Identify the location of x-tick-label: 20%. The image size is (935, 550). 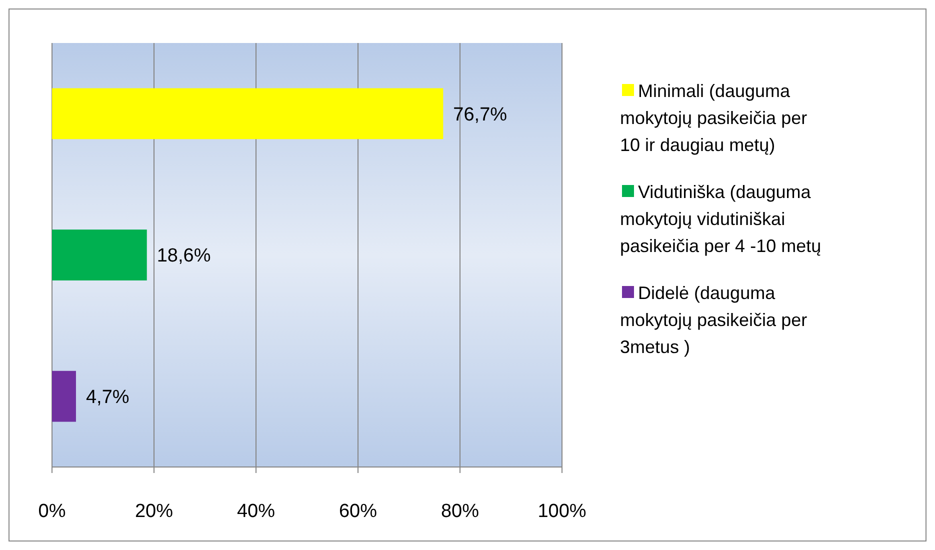
(154, 511).